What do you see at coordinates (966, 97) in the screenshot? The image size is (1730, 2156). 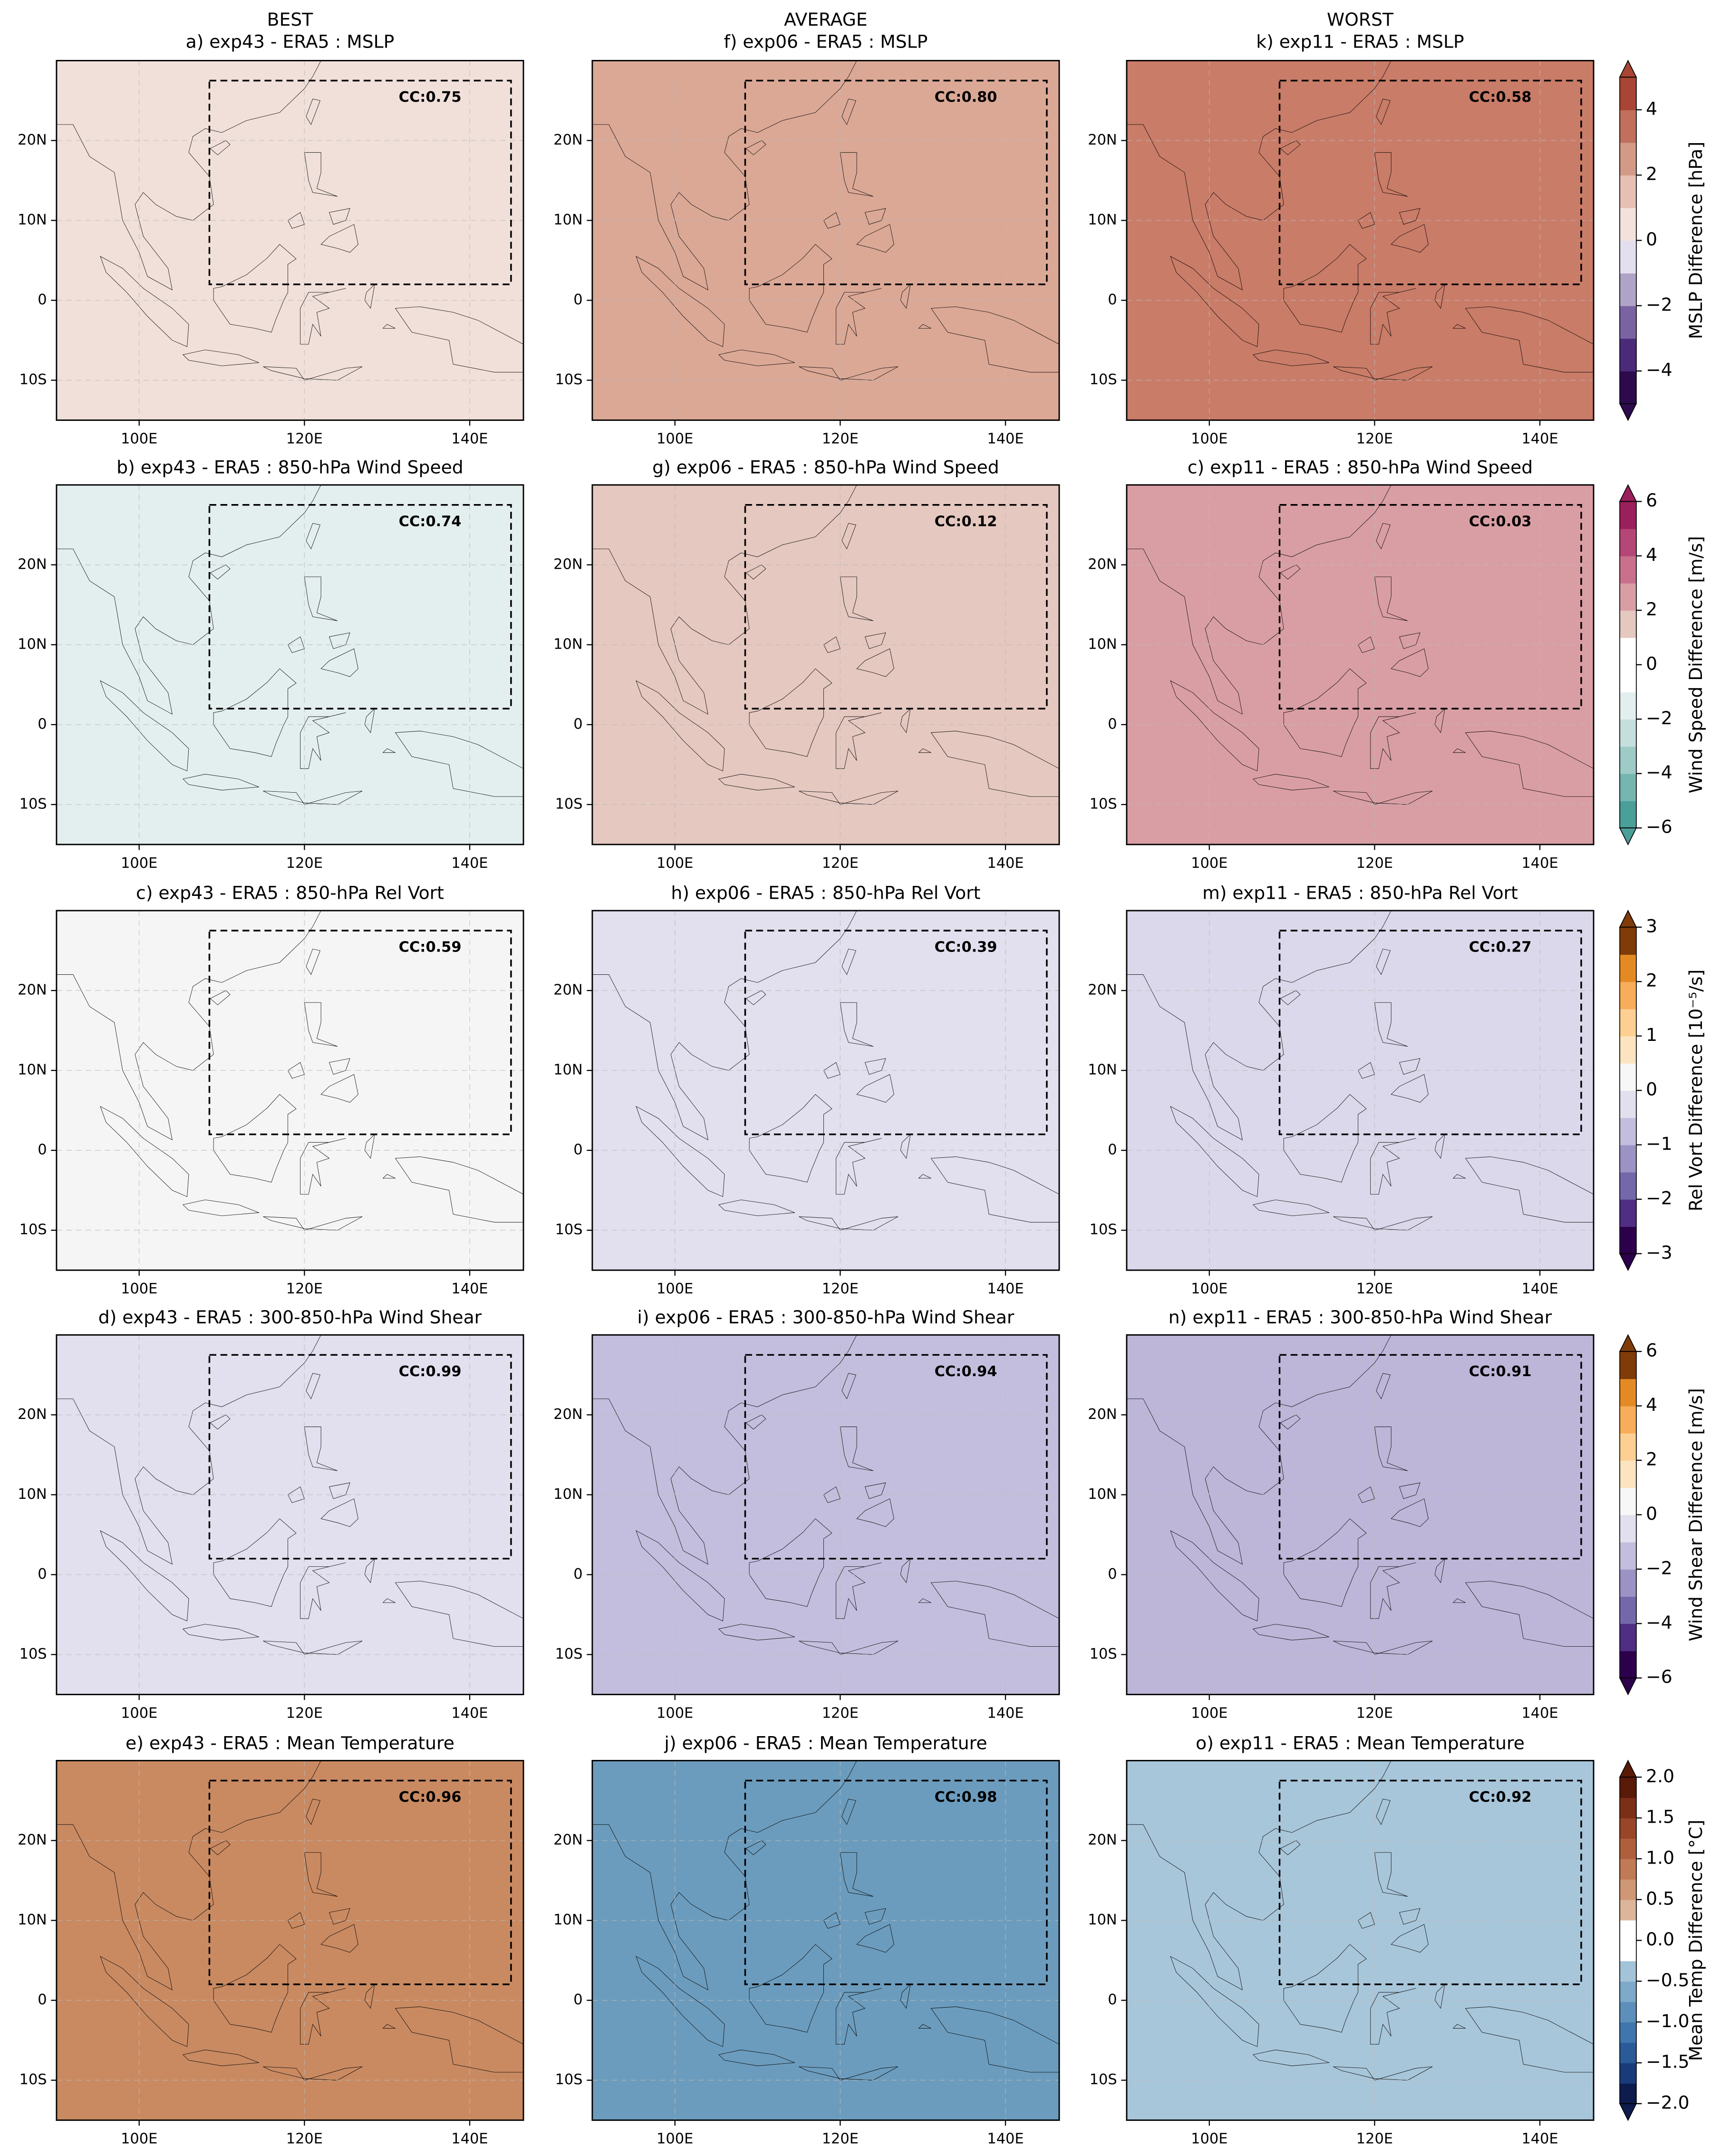 I see `correlation-label: CC:0.80` at bounding box center [966, 97].